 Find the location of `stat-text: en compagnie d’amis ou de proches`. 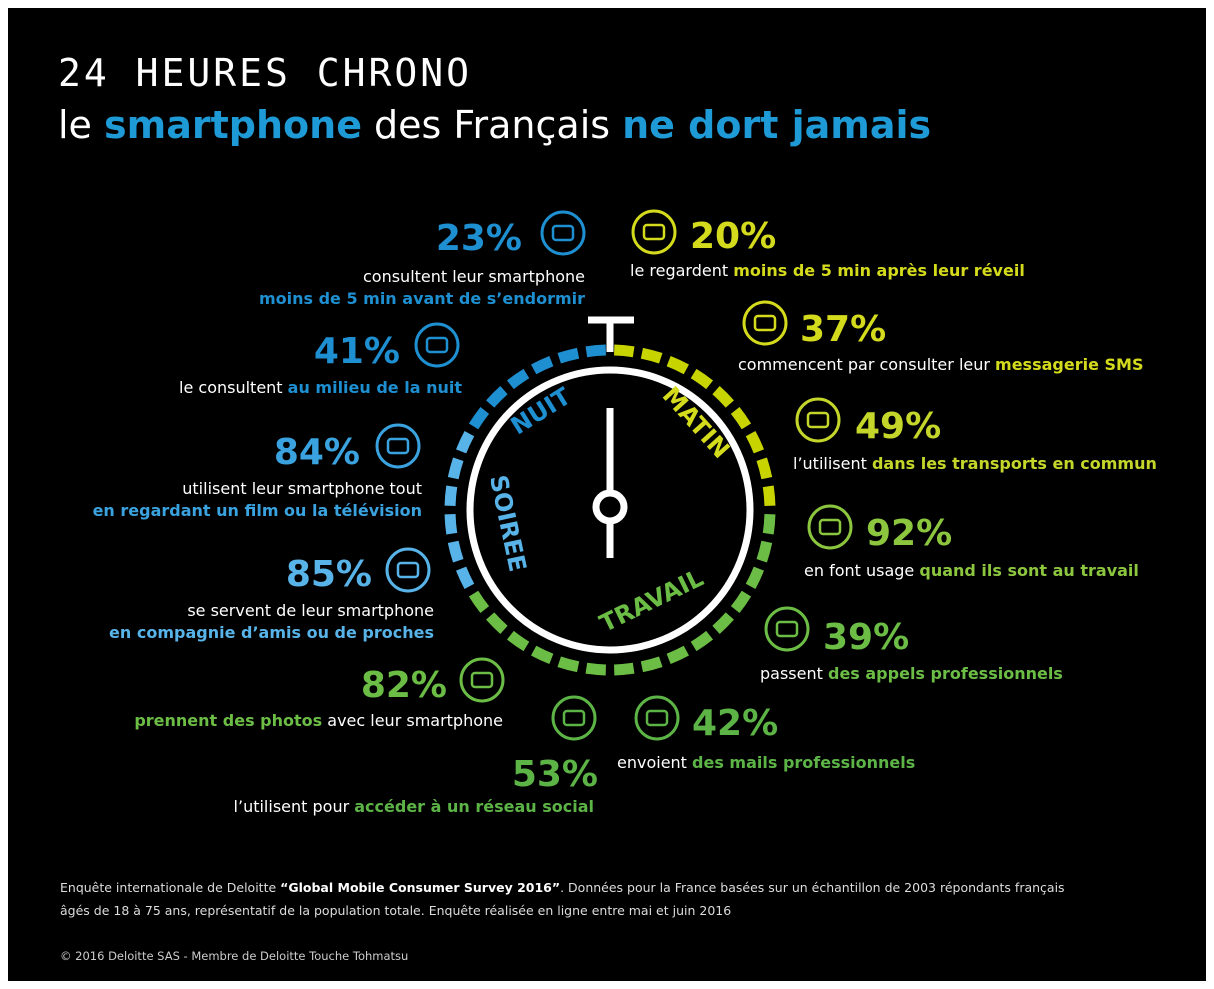

stat-text: en compagnie d’amis ou de proches is located at coordinates (271, 632).